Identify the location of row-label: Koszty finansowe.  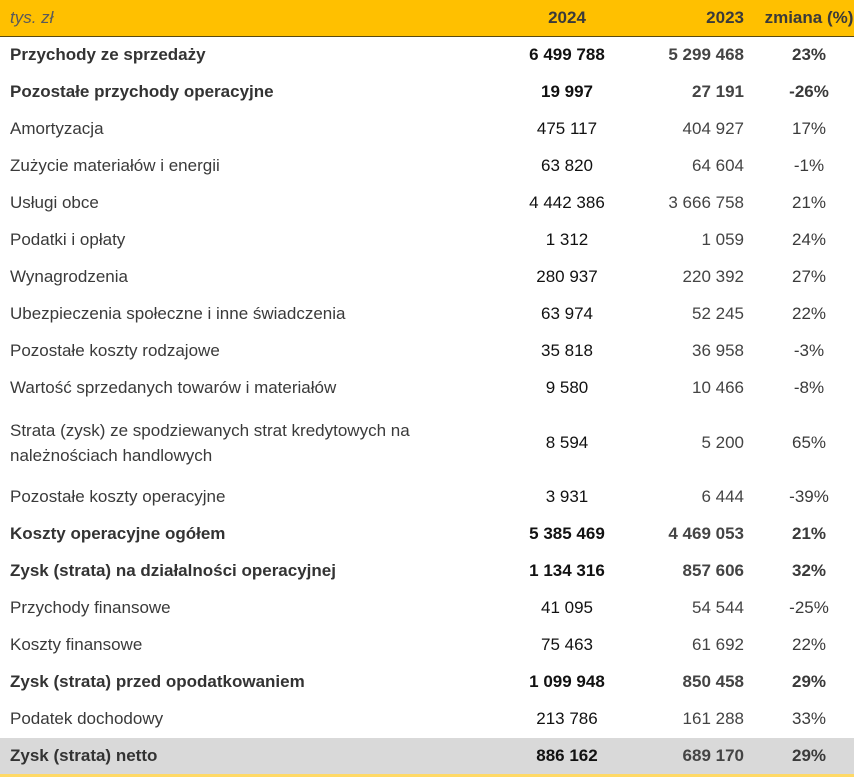
(76, 644).